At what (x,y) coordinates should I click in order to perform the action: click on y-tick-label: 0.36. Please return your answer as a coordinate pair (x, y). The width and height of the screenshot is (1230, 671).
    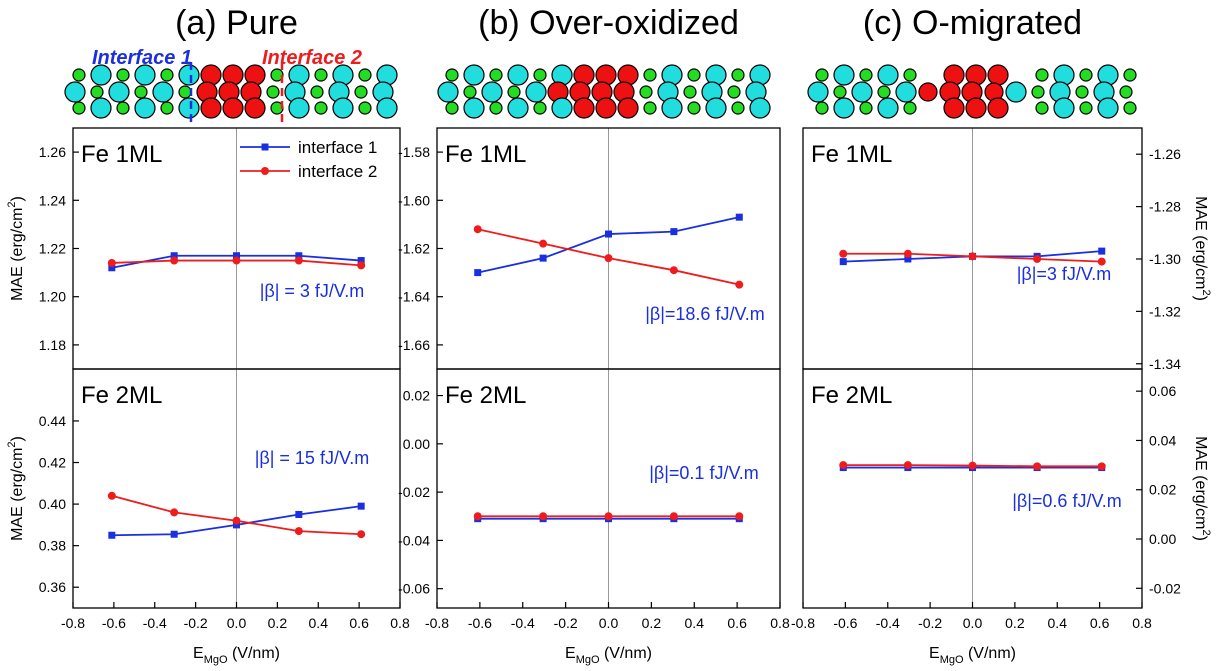
    Looking at the image, I should click on (52, 587).